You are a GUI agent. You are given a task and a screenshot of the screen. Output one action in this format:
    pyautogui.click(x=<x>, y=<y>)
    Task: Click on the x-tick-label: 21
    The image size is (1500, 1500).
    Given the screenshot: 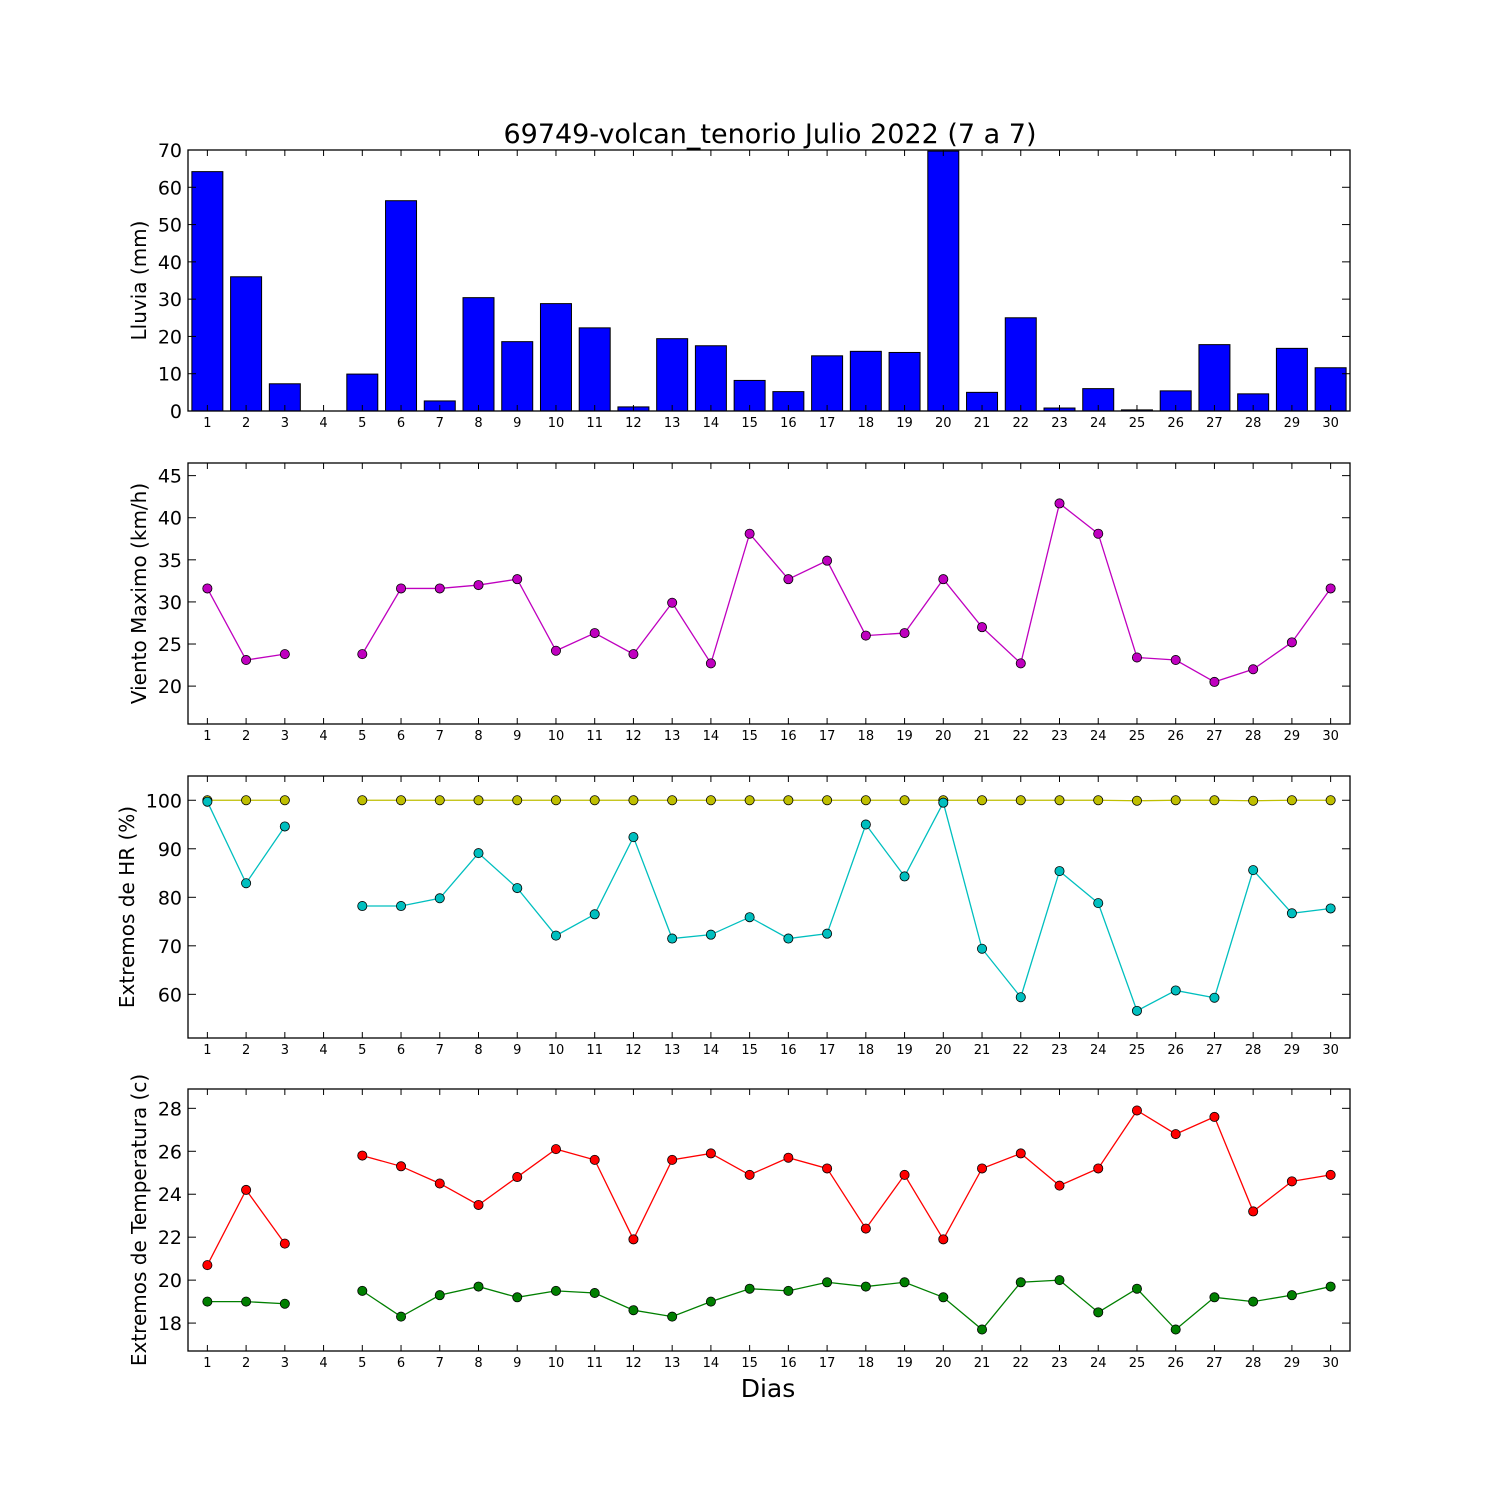 What is the action you would take?
    pyautogui.click(x=982, y=736)
    